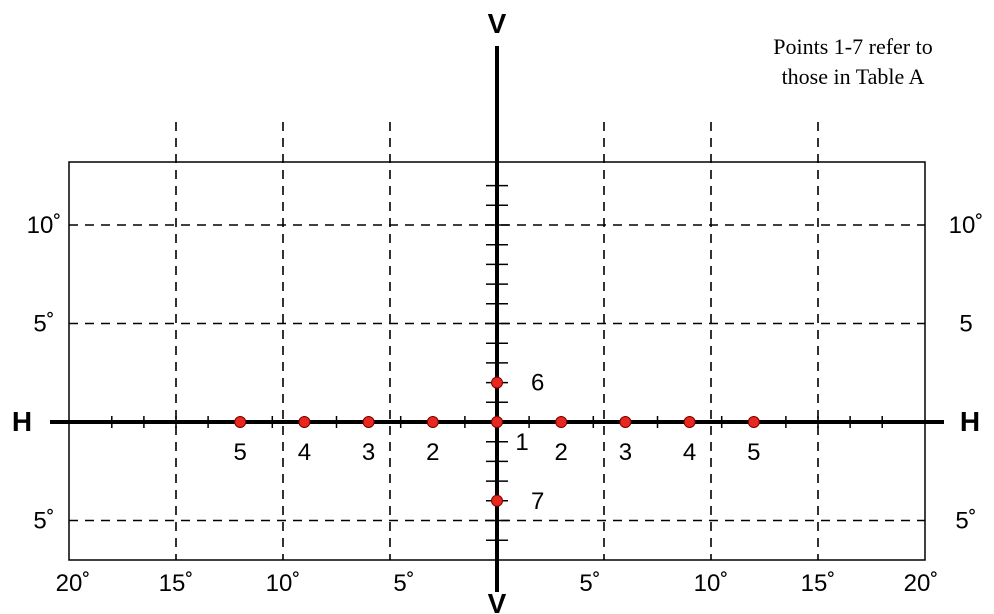  Describe the element at coordinates (965, 521) in the screenshot. I see `right-eccentricity-label: 5˚` at that location.